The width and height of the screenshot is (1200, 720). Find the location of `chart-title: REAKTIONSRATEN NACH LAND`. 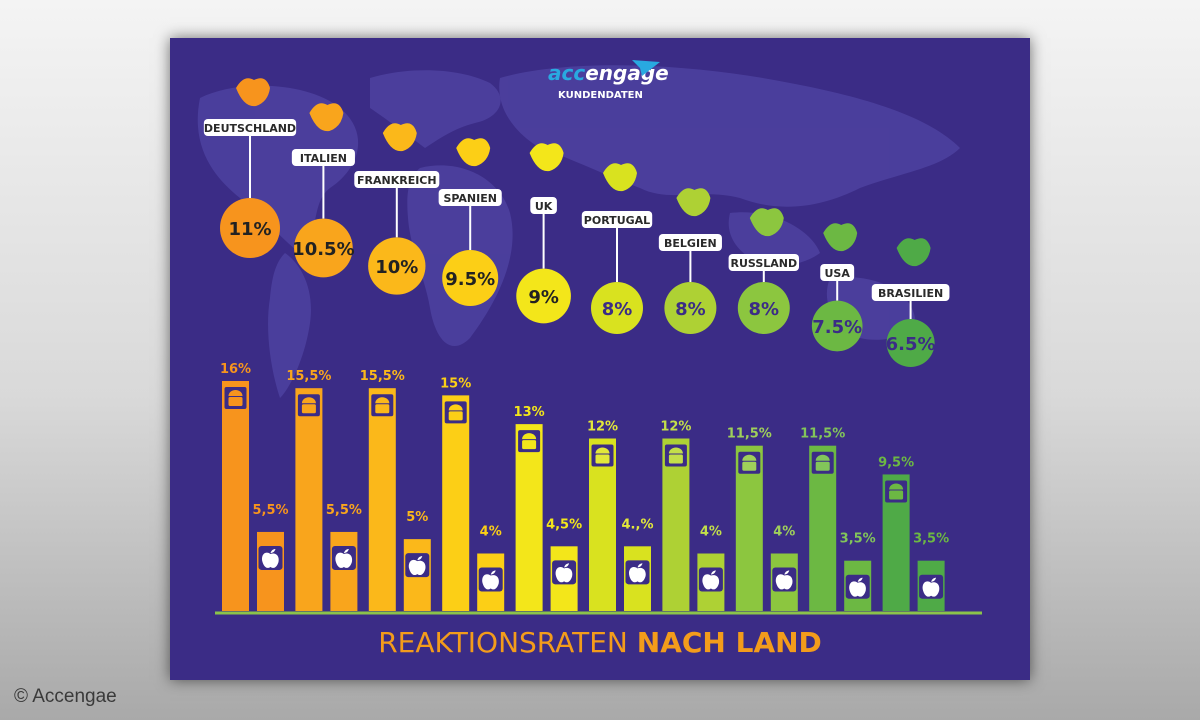

chart-title: REAKTIONSRATEN NACH LAND is located at coordinates (600, 642).